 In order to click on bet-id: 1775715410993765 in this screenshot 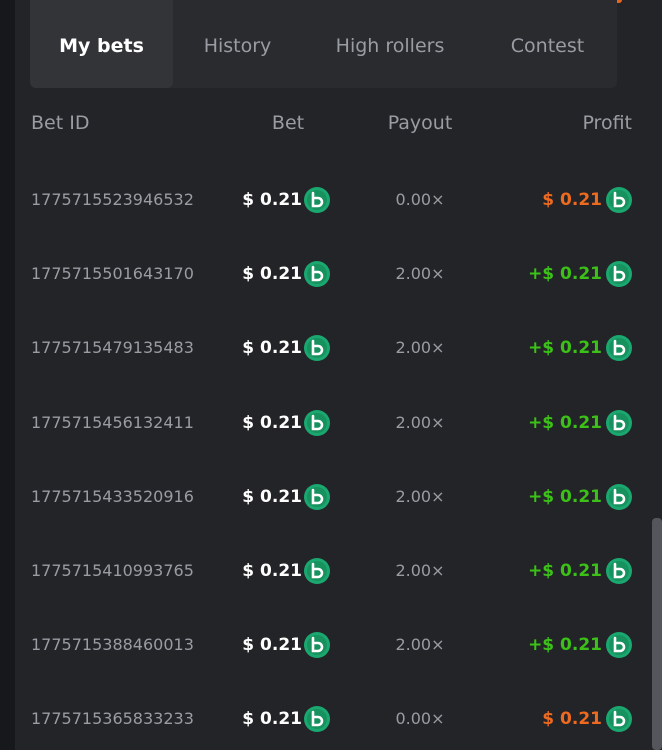, I will do `click(112, 570)`.